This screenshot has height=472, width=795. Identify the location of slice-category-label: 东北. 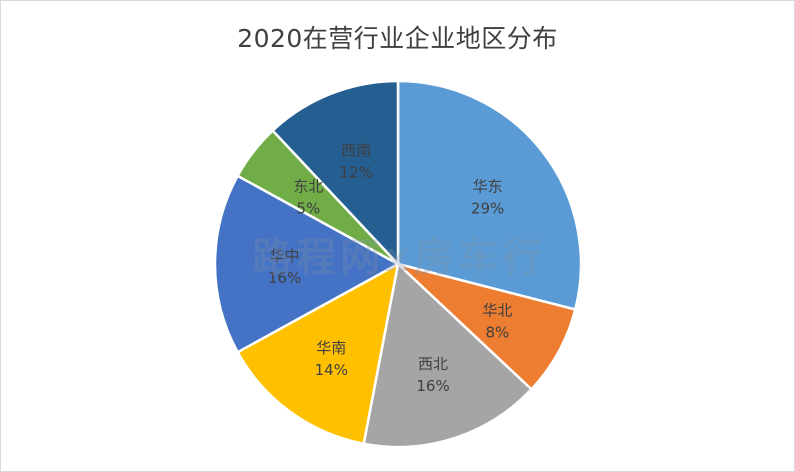
(308, 186).